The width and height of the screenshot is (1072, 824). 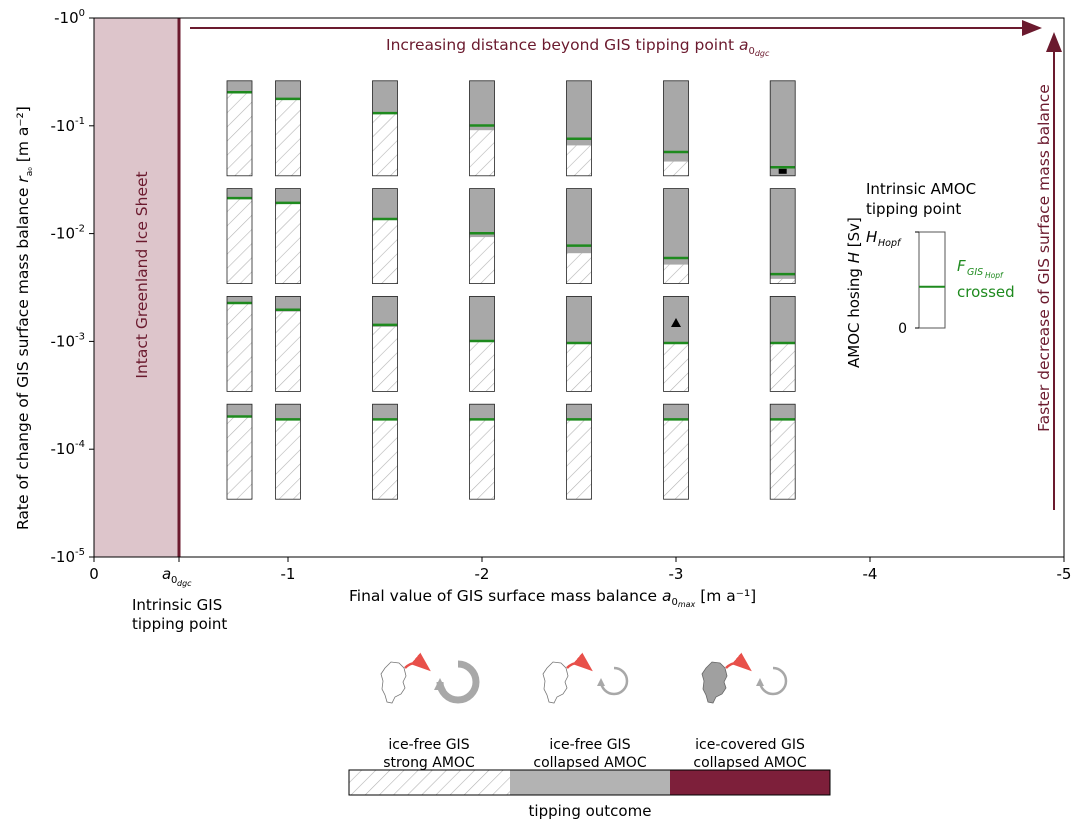 I want to click on svg-text: F, so click(x=961, y=266).